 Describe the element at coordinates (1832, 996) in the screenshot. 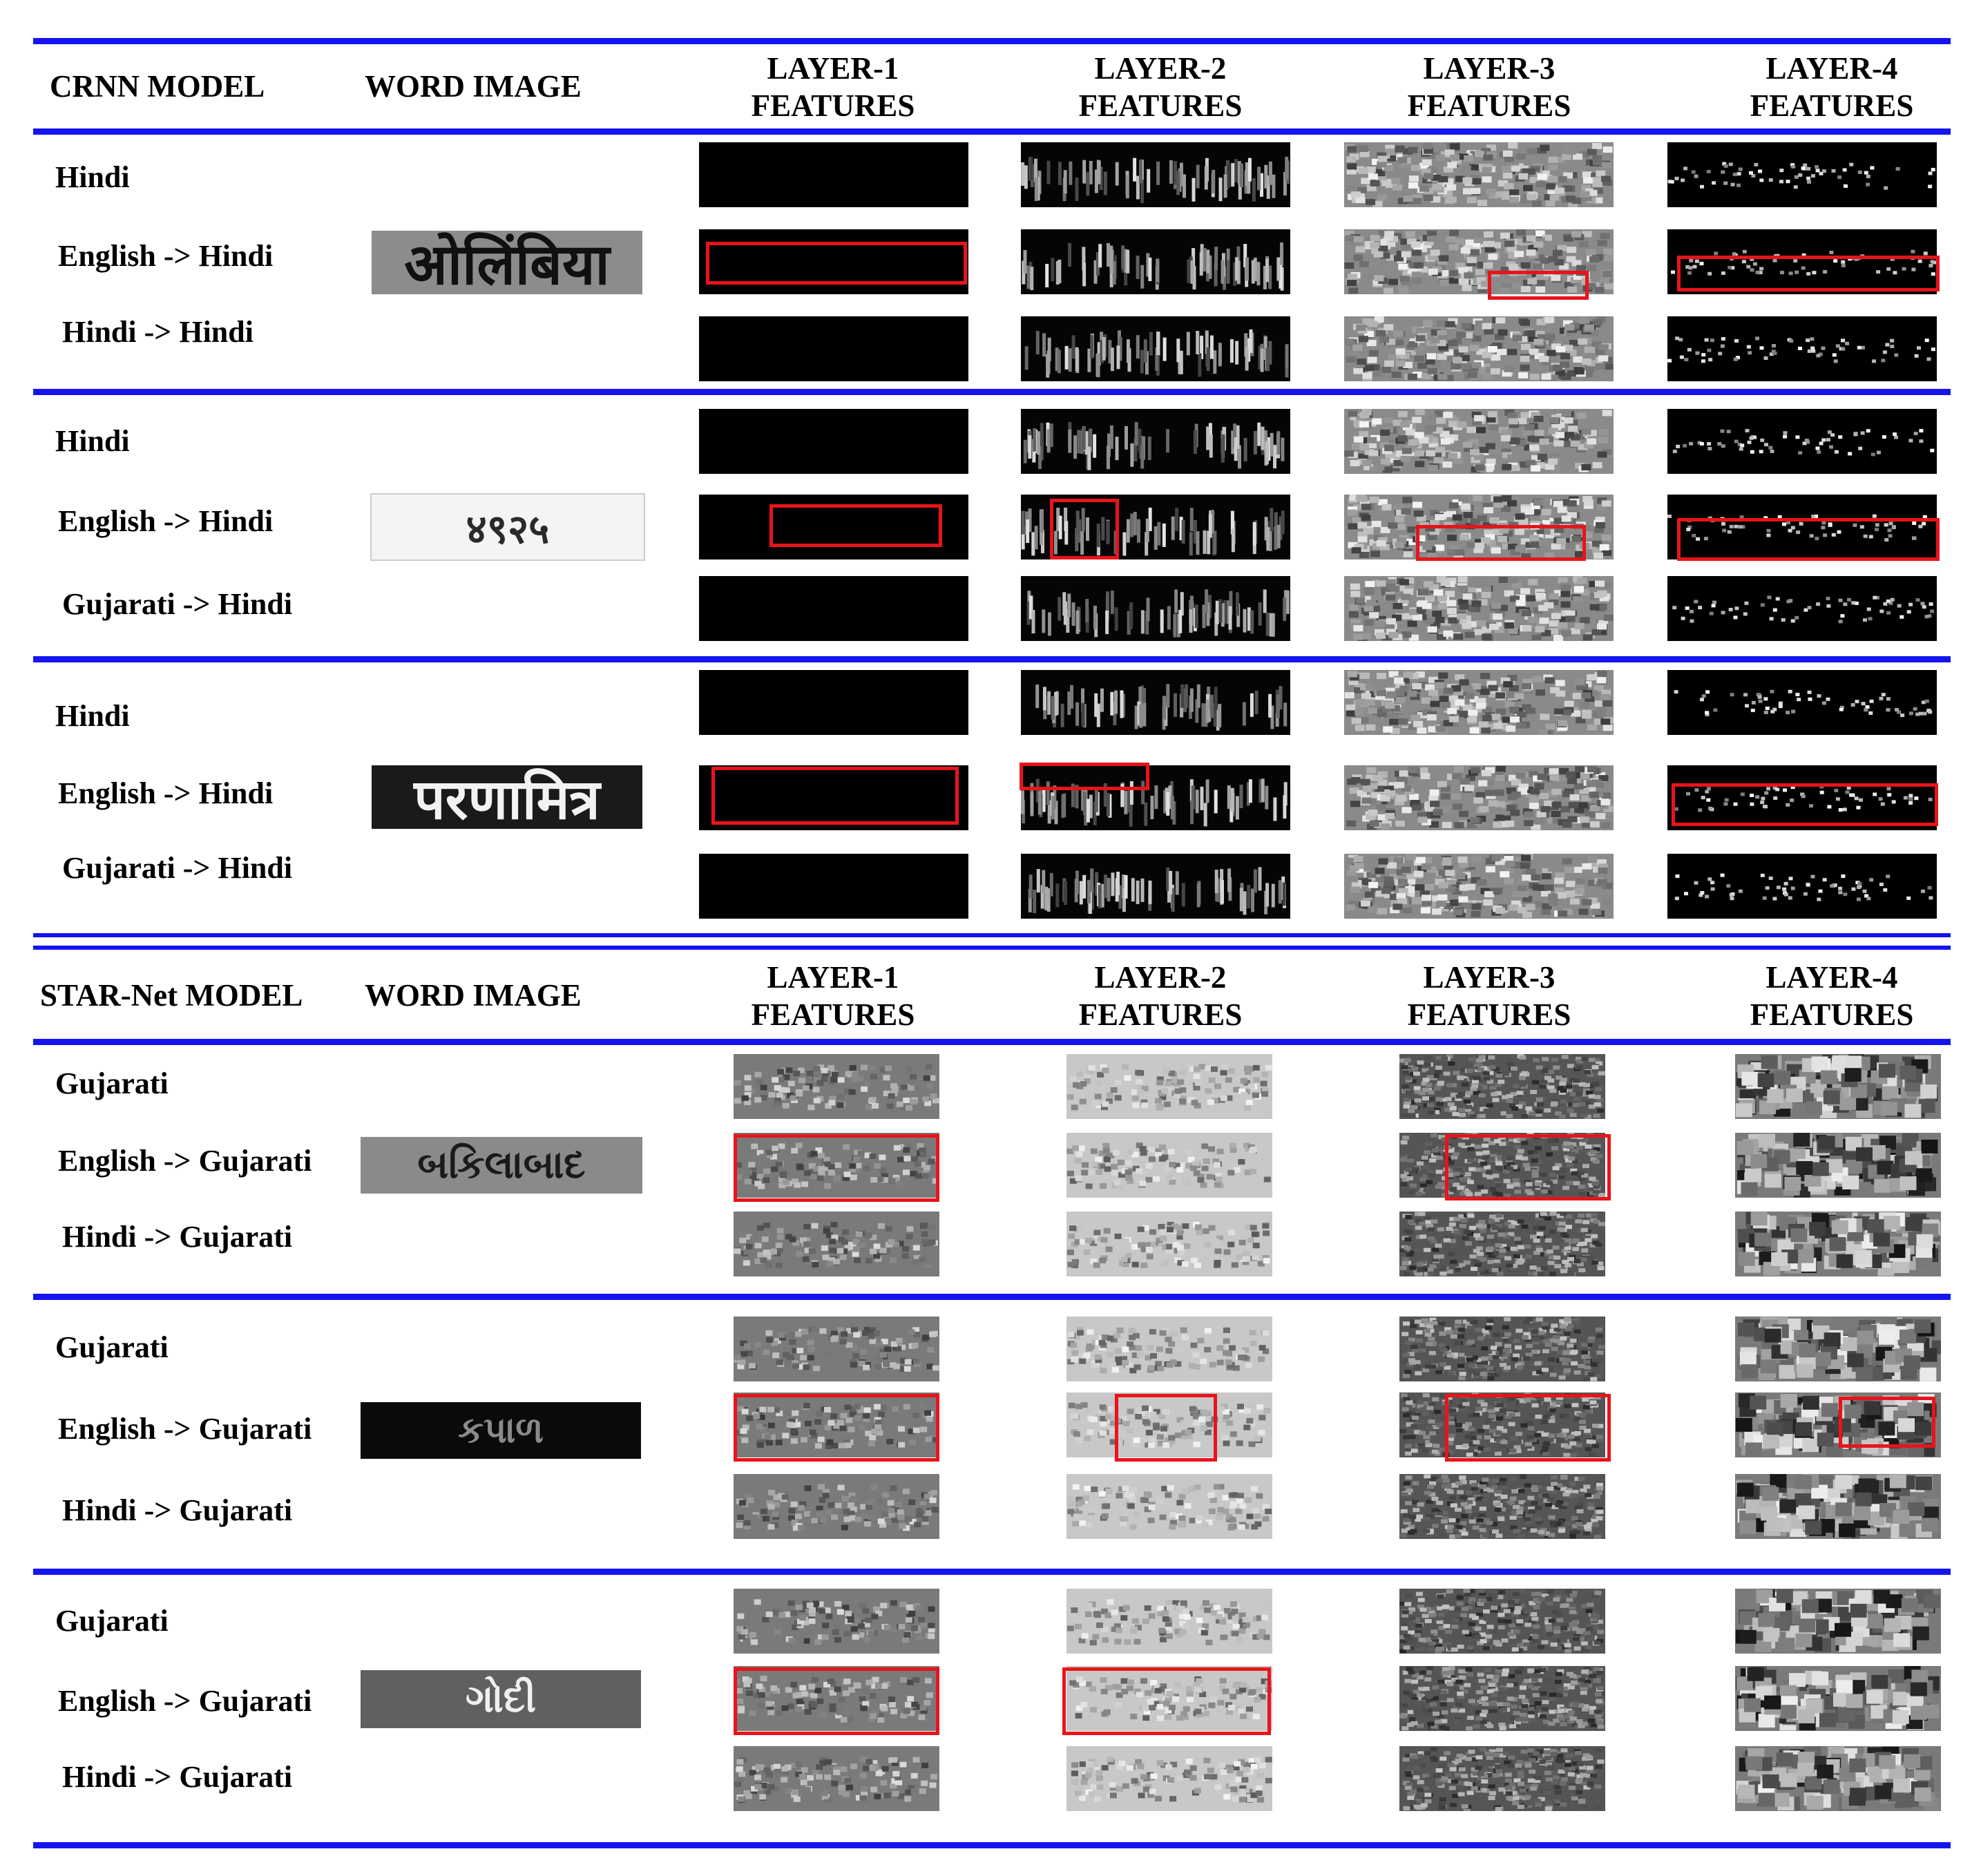

I see `starnet-layer-4-header: LAYER-4 FEATURES` at that location.